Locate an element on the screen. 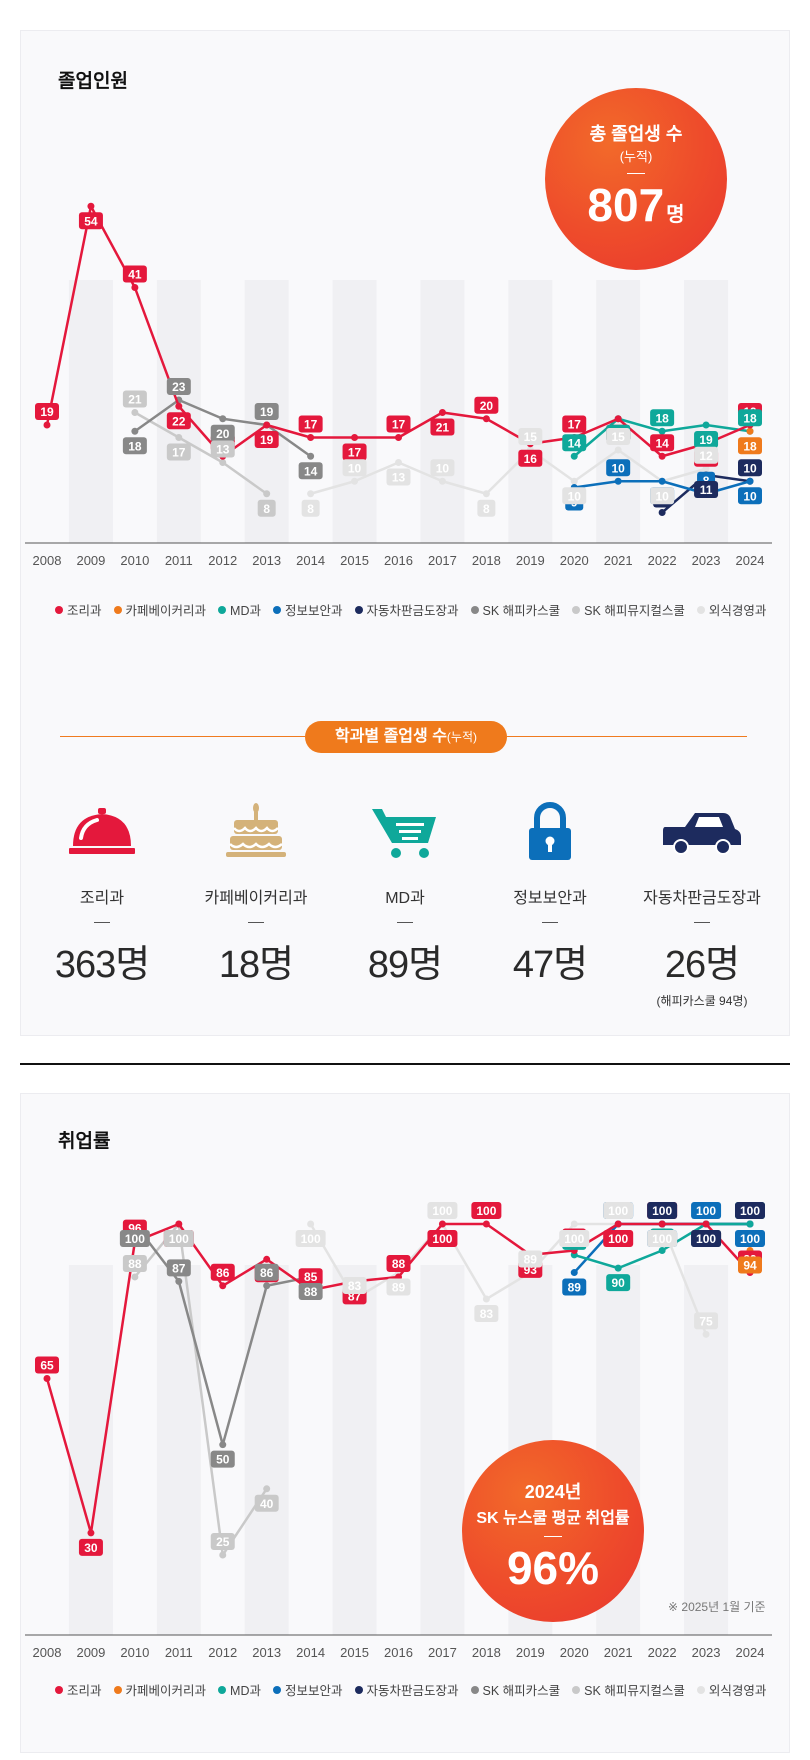  x-tick-label: 2015 is located at coordinates (354, 1652).